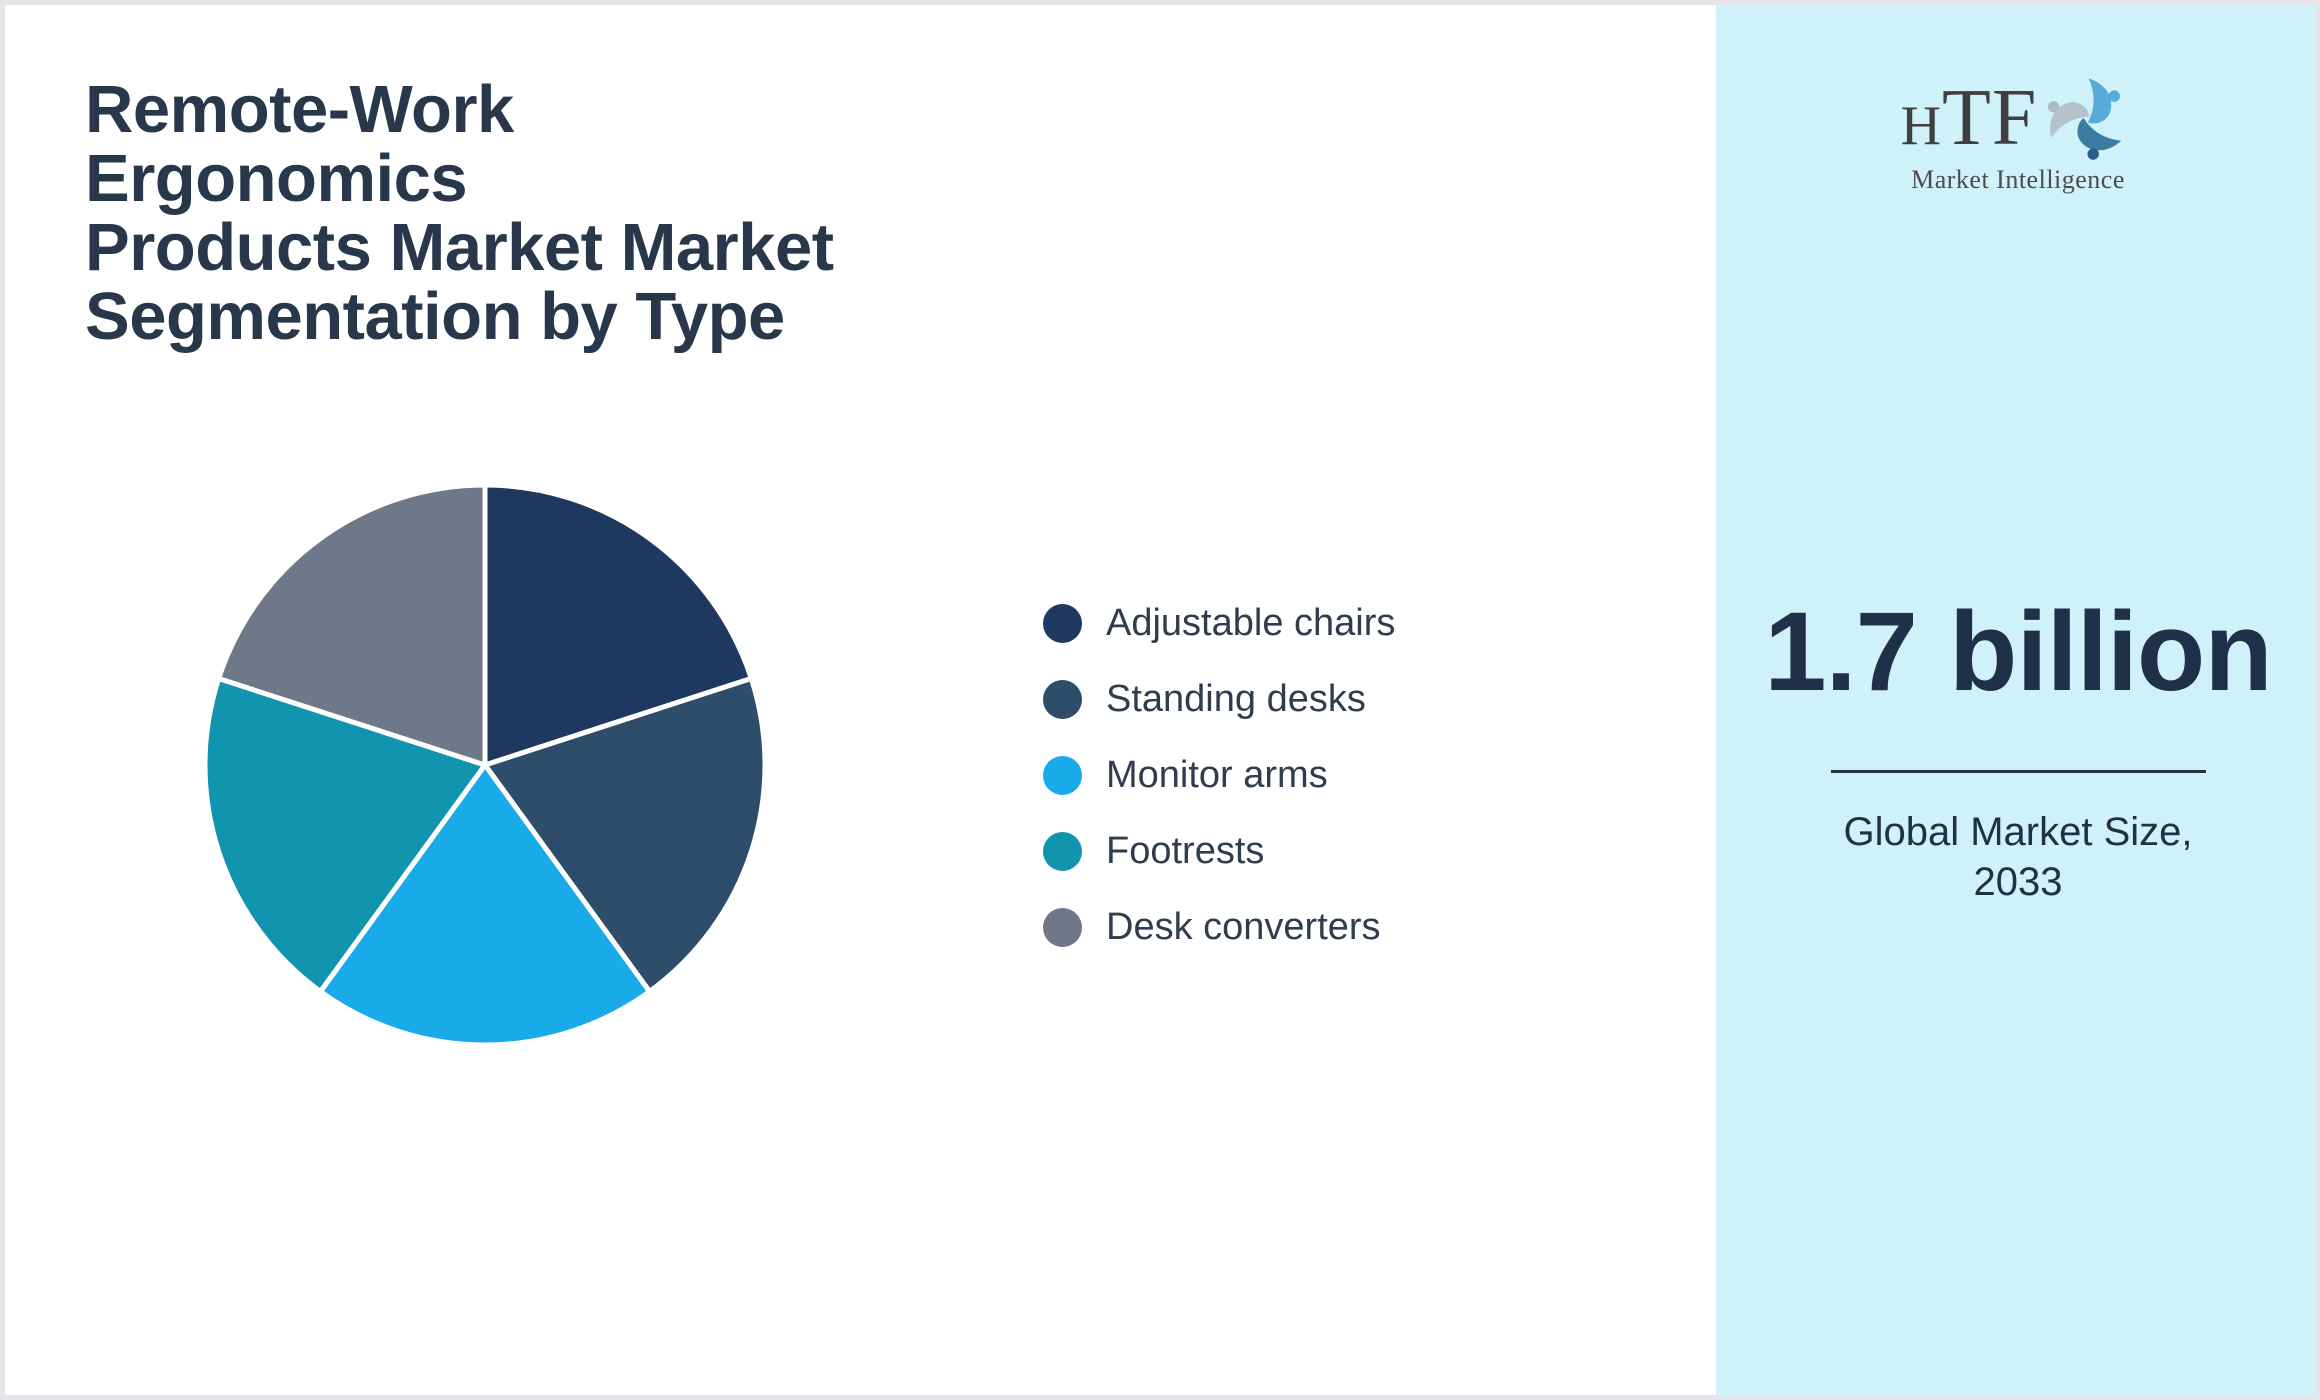 The image size is (2320, 1400). I want to click on legend-label: Monitor arms, so click(1217, 775).